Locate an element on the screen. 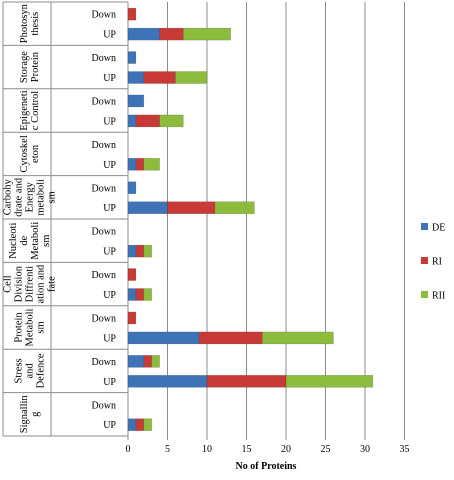  legend: DE RI RII is located at coordinates (433, 262).